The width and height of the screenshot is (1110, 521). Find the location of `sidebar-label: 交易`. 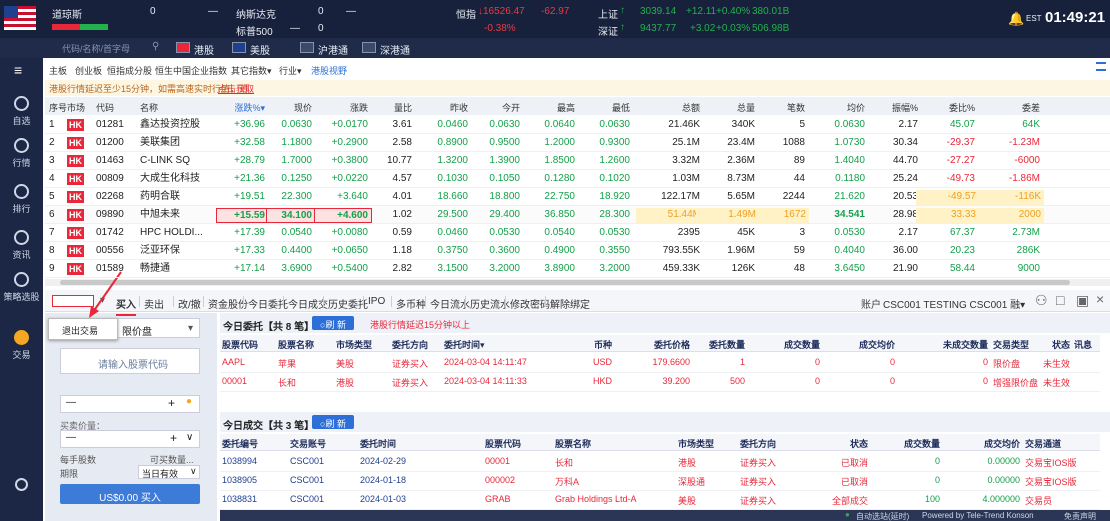

sidebar-label: 交易 is located at coordinates (21, 355).